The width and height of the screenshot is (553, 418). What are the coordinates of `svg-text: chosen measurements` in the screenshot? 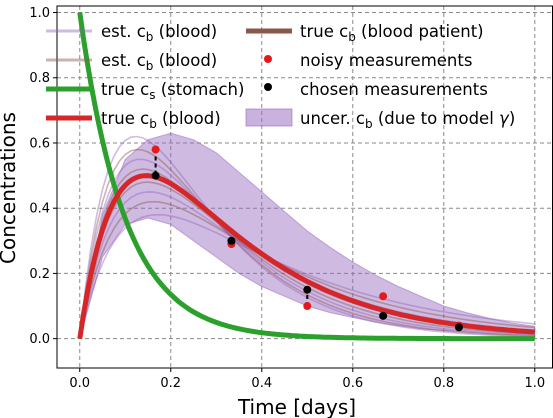 It's located at (394, 89).